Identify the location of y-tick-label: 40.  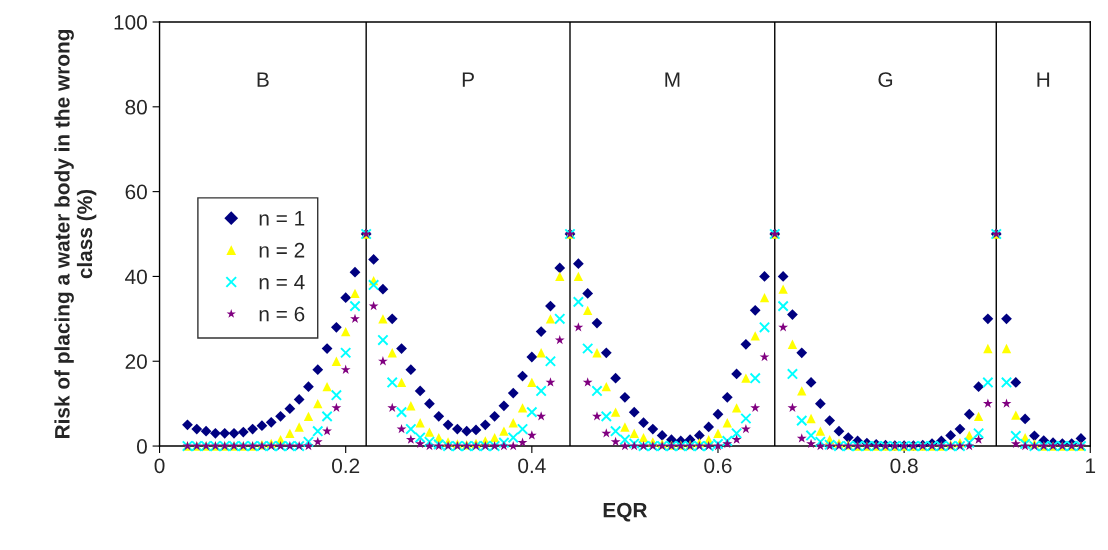
(136, 277).